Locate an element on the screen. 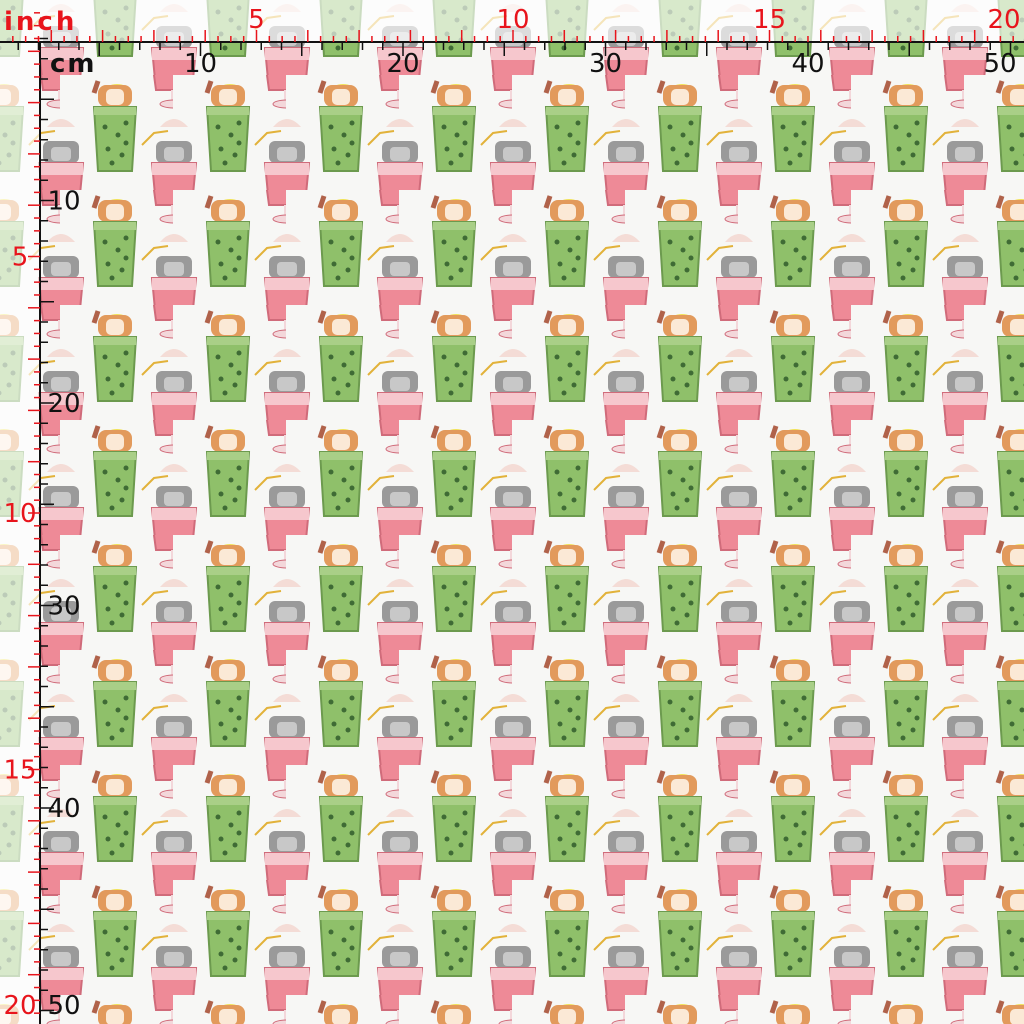 The height and width of the screenshot is (1024, 1024). left-ruler-band is located at coordinates (20, 533).